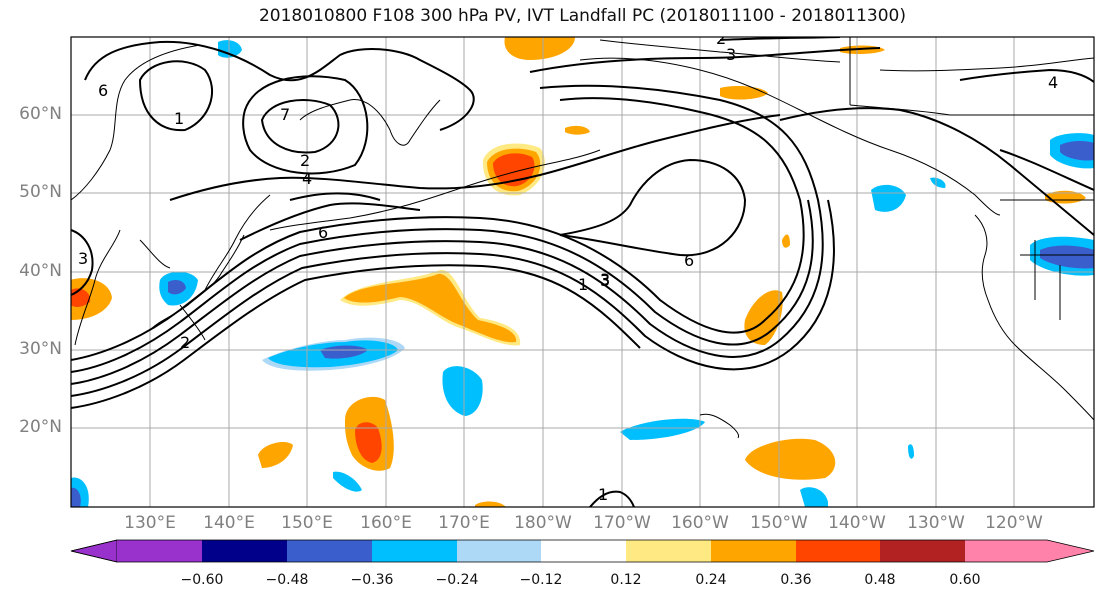 This screenshot has height=601, width=1105. I want to click on colorbar-tick-label: −0.36, so click(372, 580).